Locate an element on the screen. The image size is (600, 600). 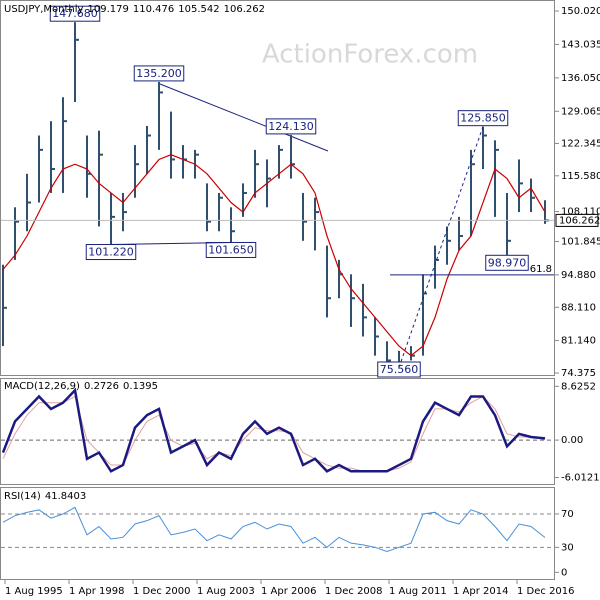
x-tick-label: 1 Aug 2011 is located at coordinates (418, 591).